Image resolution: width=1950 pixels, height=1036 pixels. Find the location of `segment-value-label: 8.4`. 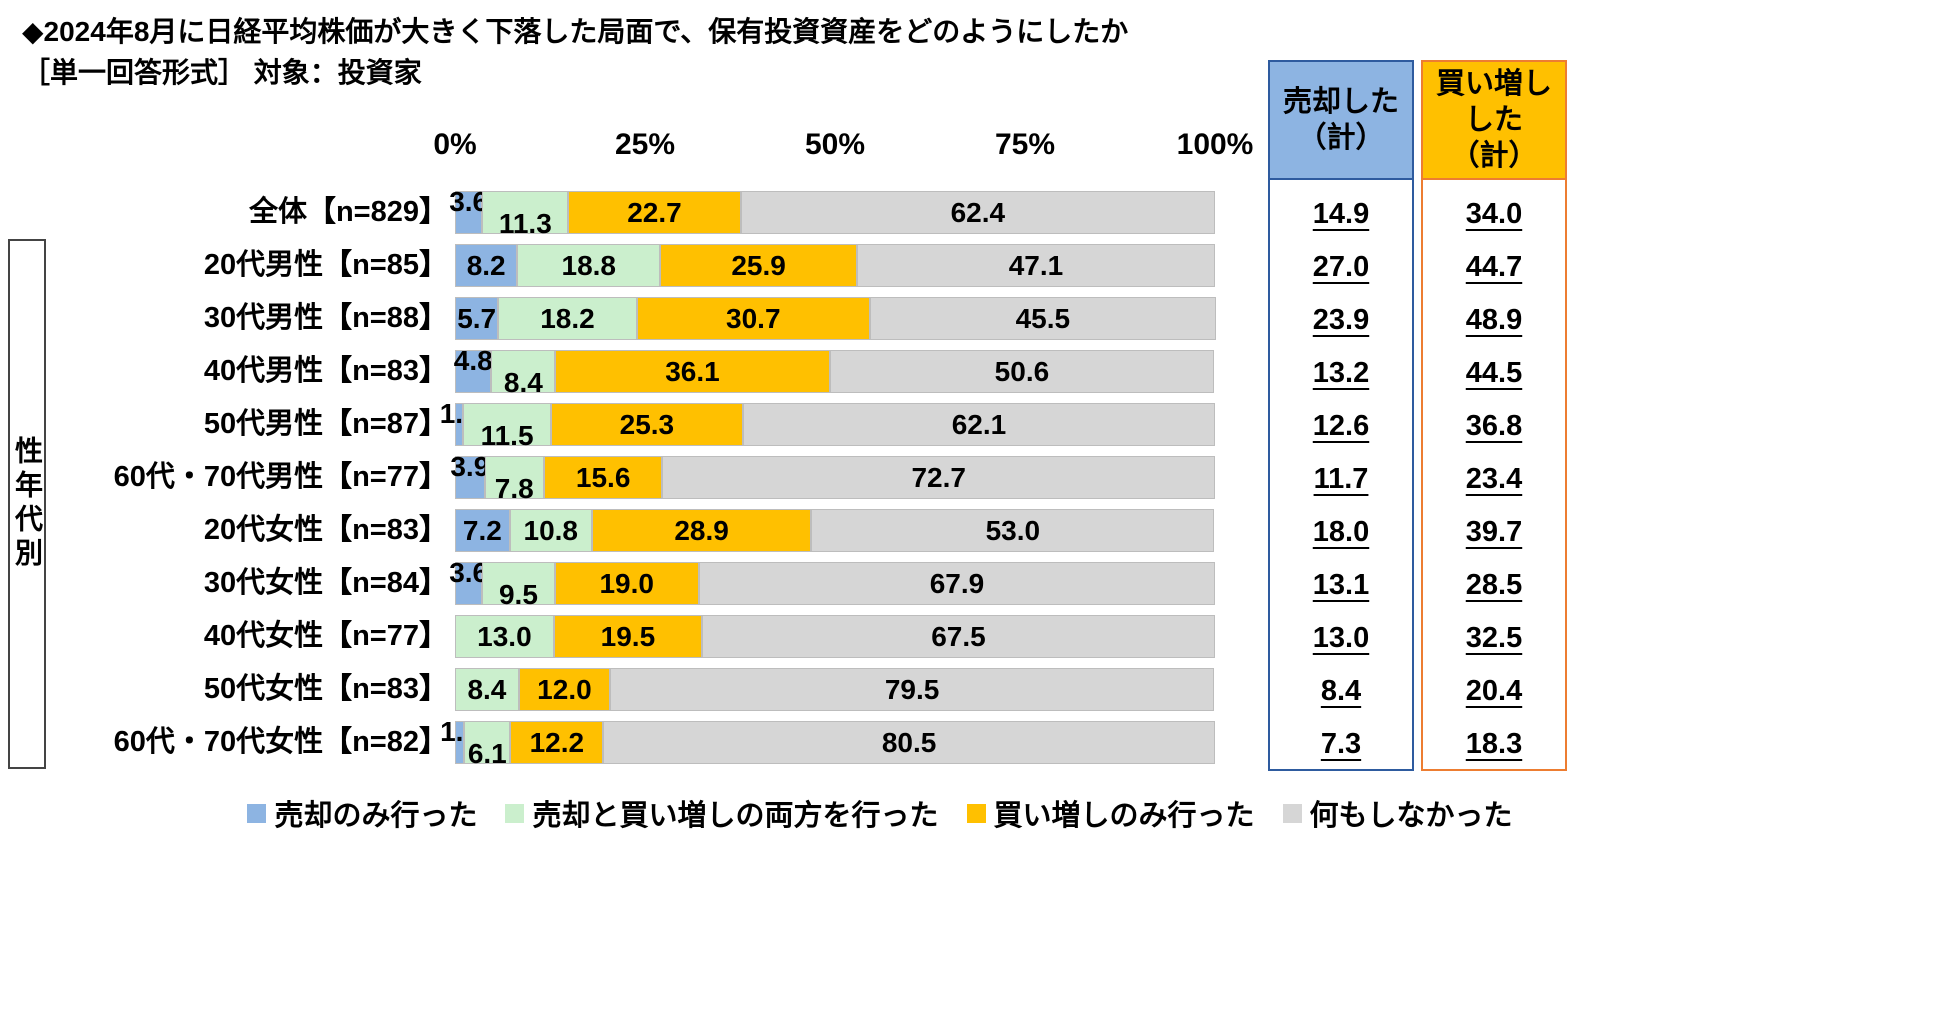

segment-value-label: 8.4 is located at coordinates (523, 382).